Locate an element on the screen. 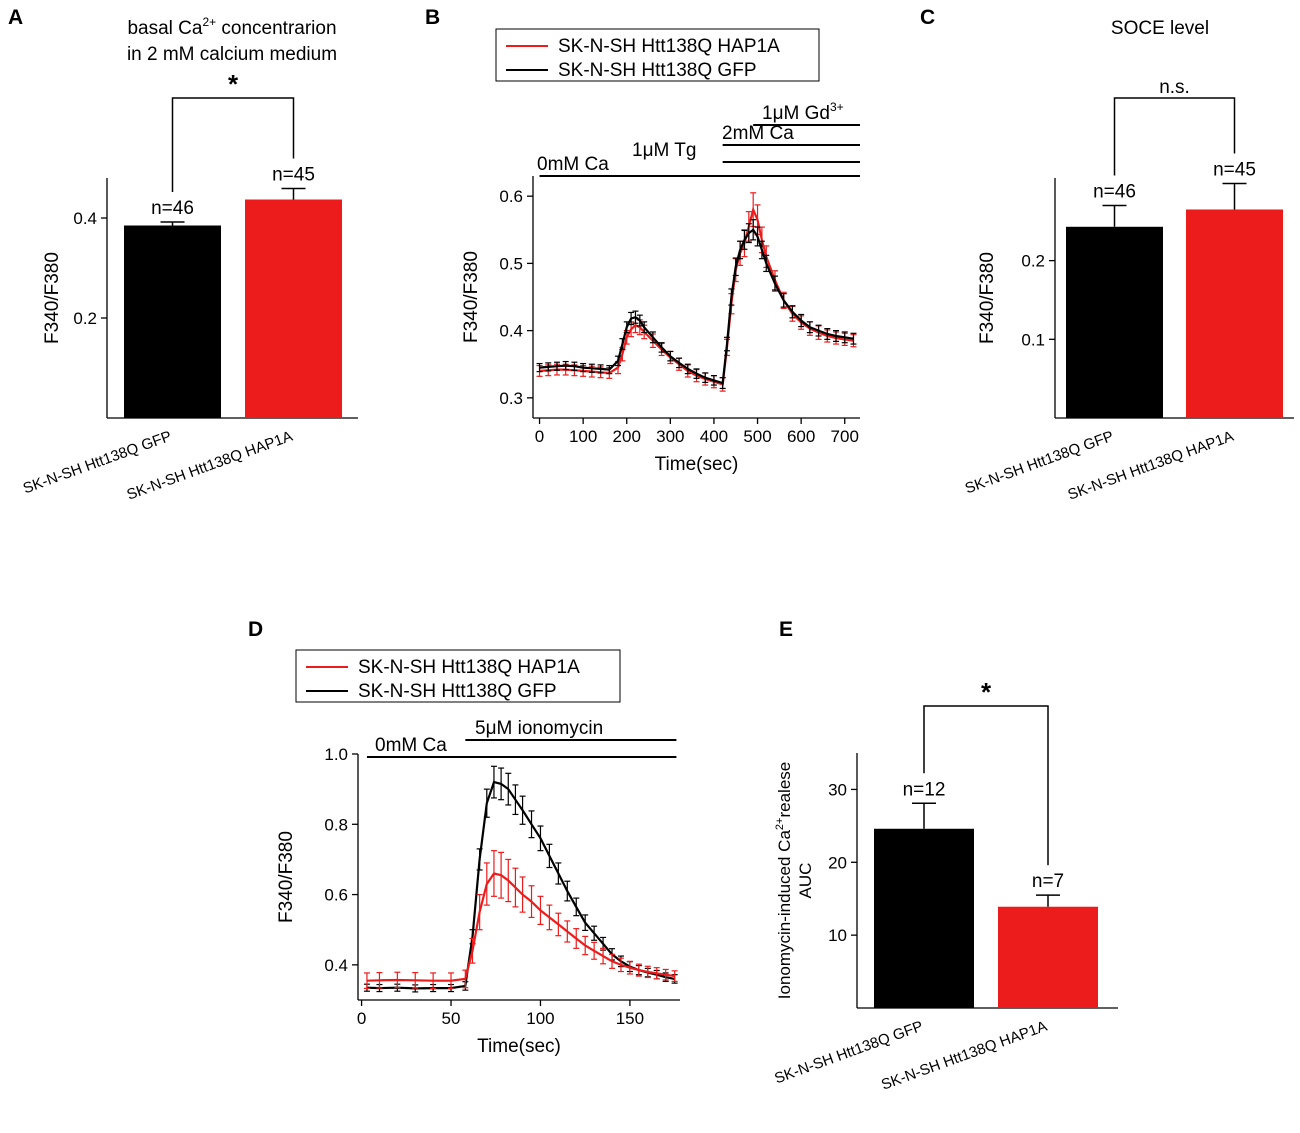 This screenshot has width=1300, height=1133. panel-b-legend-label-1: SK-N-SH Htt138Q HAP1A is located at coordinates (669, 46).